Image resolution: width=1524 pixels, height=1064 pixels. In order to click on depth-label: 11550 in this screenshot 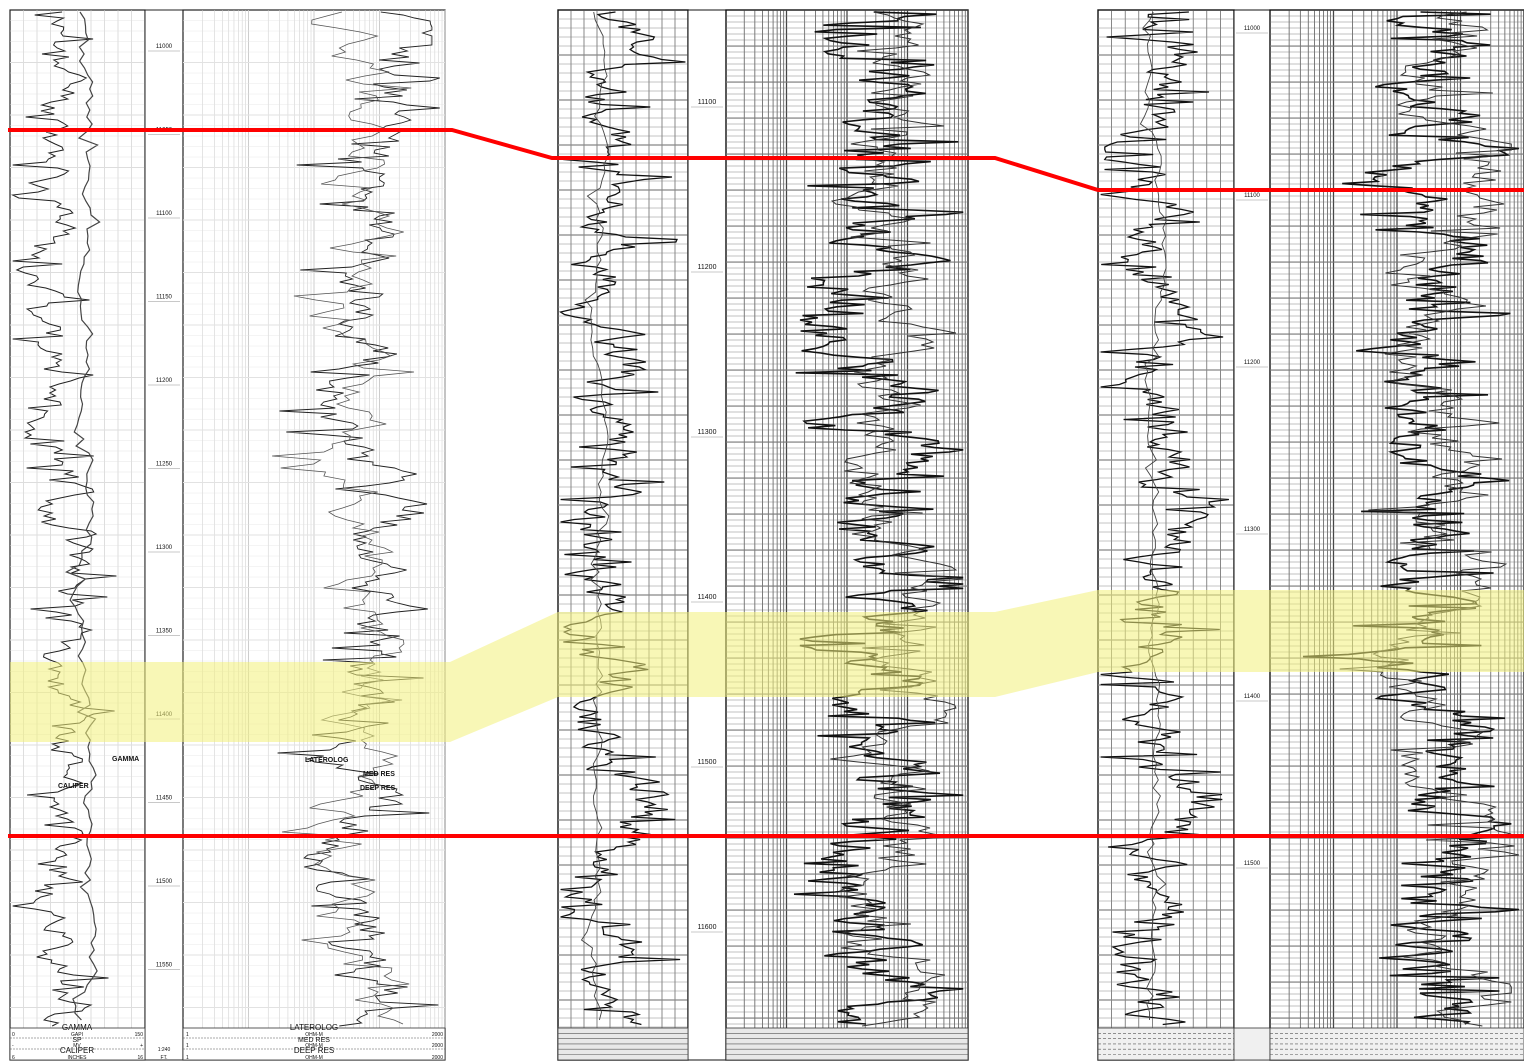, I will do `click(164, 966)`.